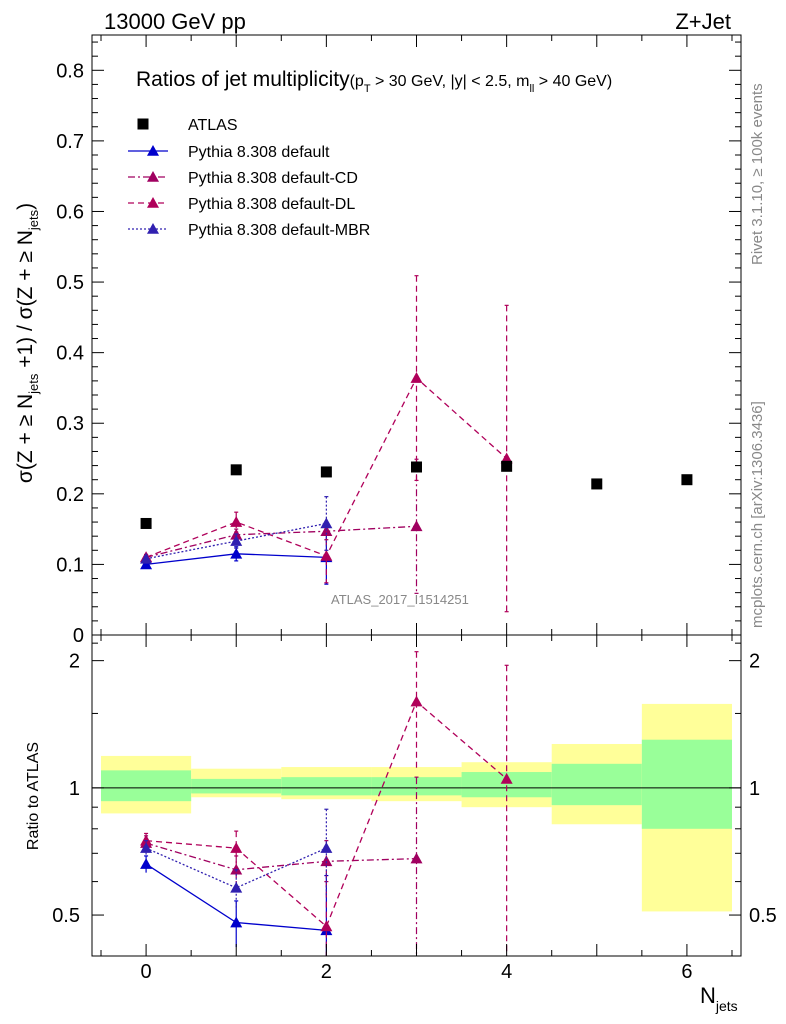 The height and width of the screenshot is (1024, 786). What do you see at coordinates (74, 662) in the screenshot?
I see `ratio-y-tick-label-left: 2` at bounding box center [74, 662].